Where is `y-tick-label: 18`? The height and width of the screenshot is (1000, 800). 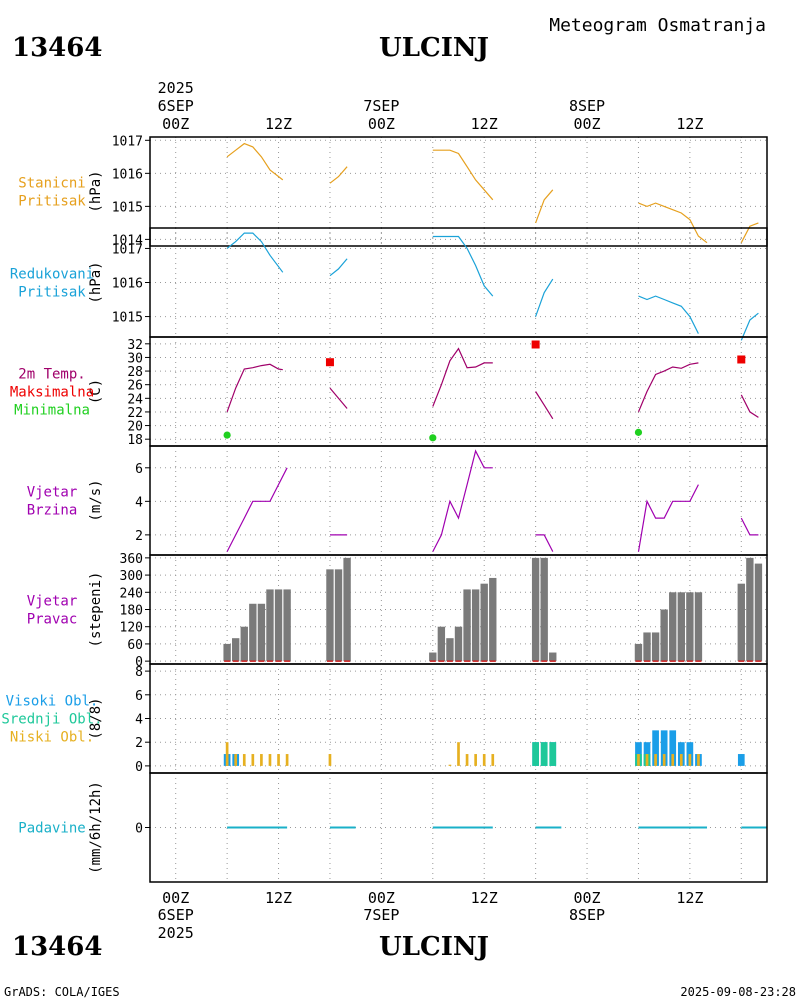 y-tick-label: 18 is located at coordinates (135, 440).